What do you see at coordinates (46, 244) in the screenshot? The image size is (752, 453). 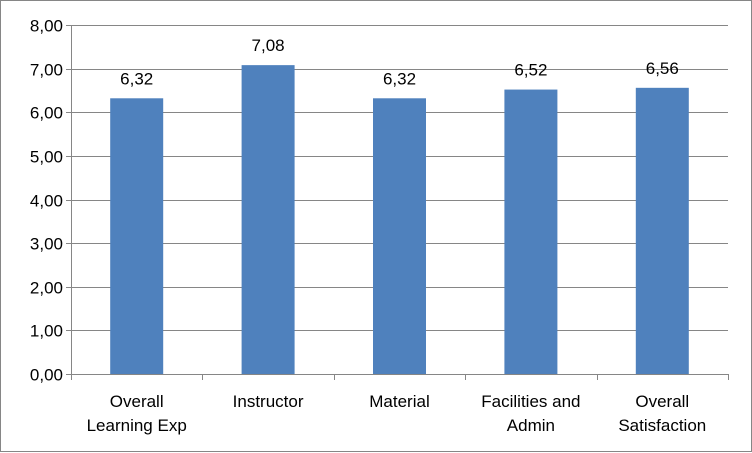 I see `y-tick-label: 3,00` at bounding box center [46, 244].